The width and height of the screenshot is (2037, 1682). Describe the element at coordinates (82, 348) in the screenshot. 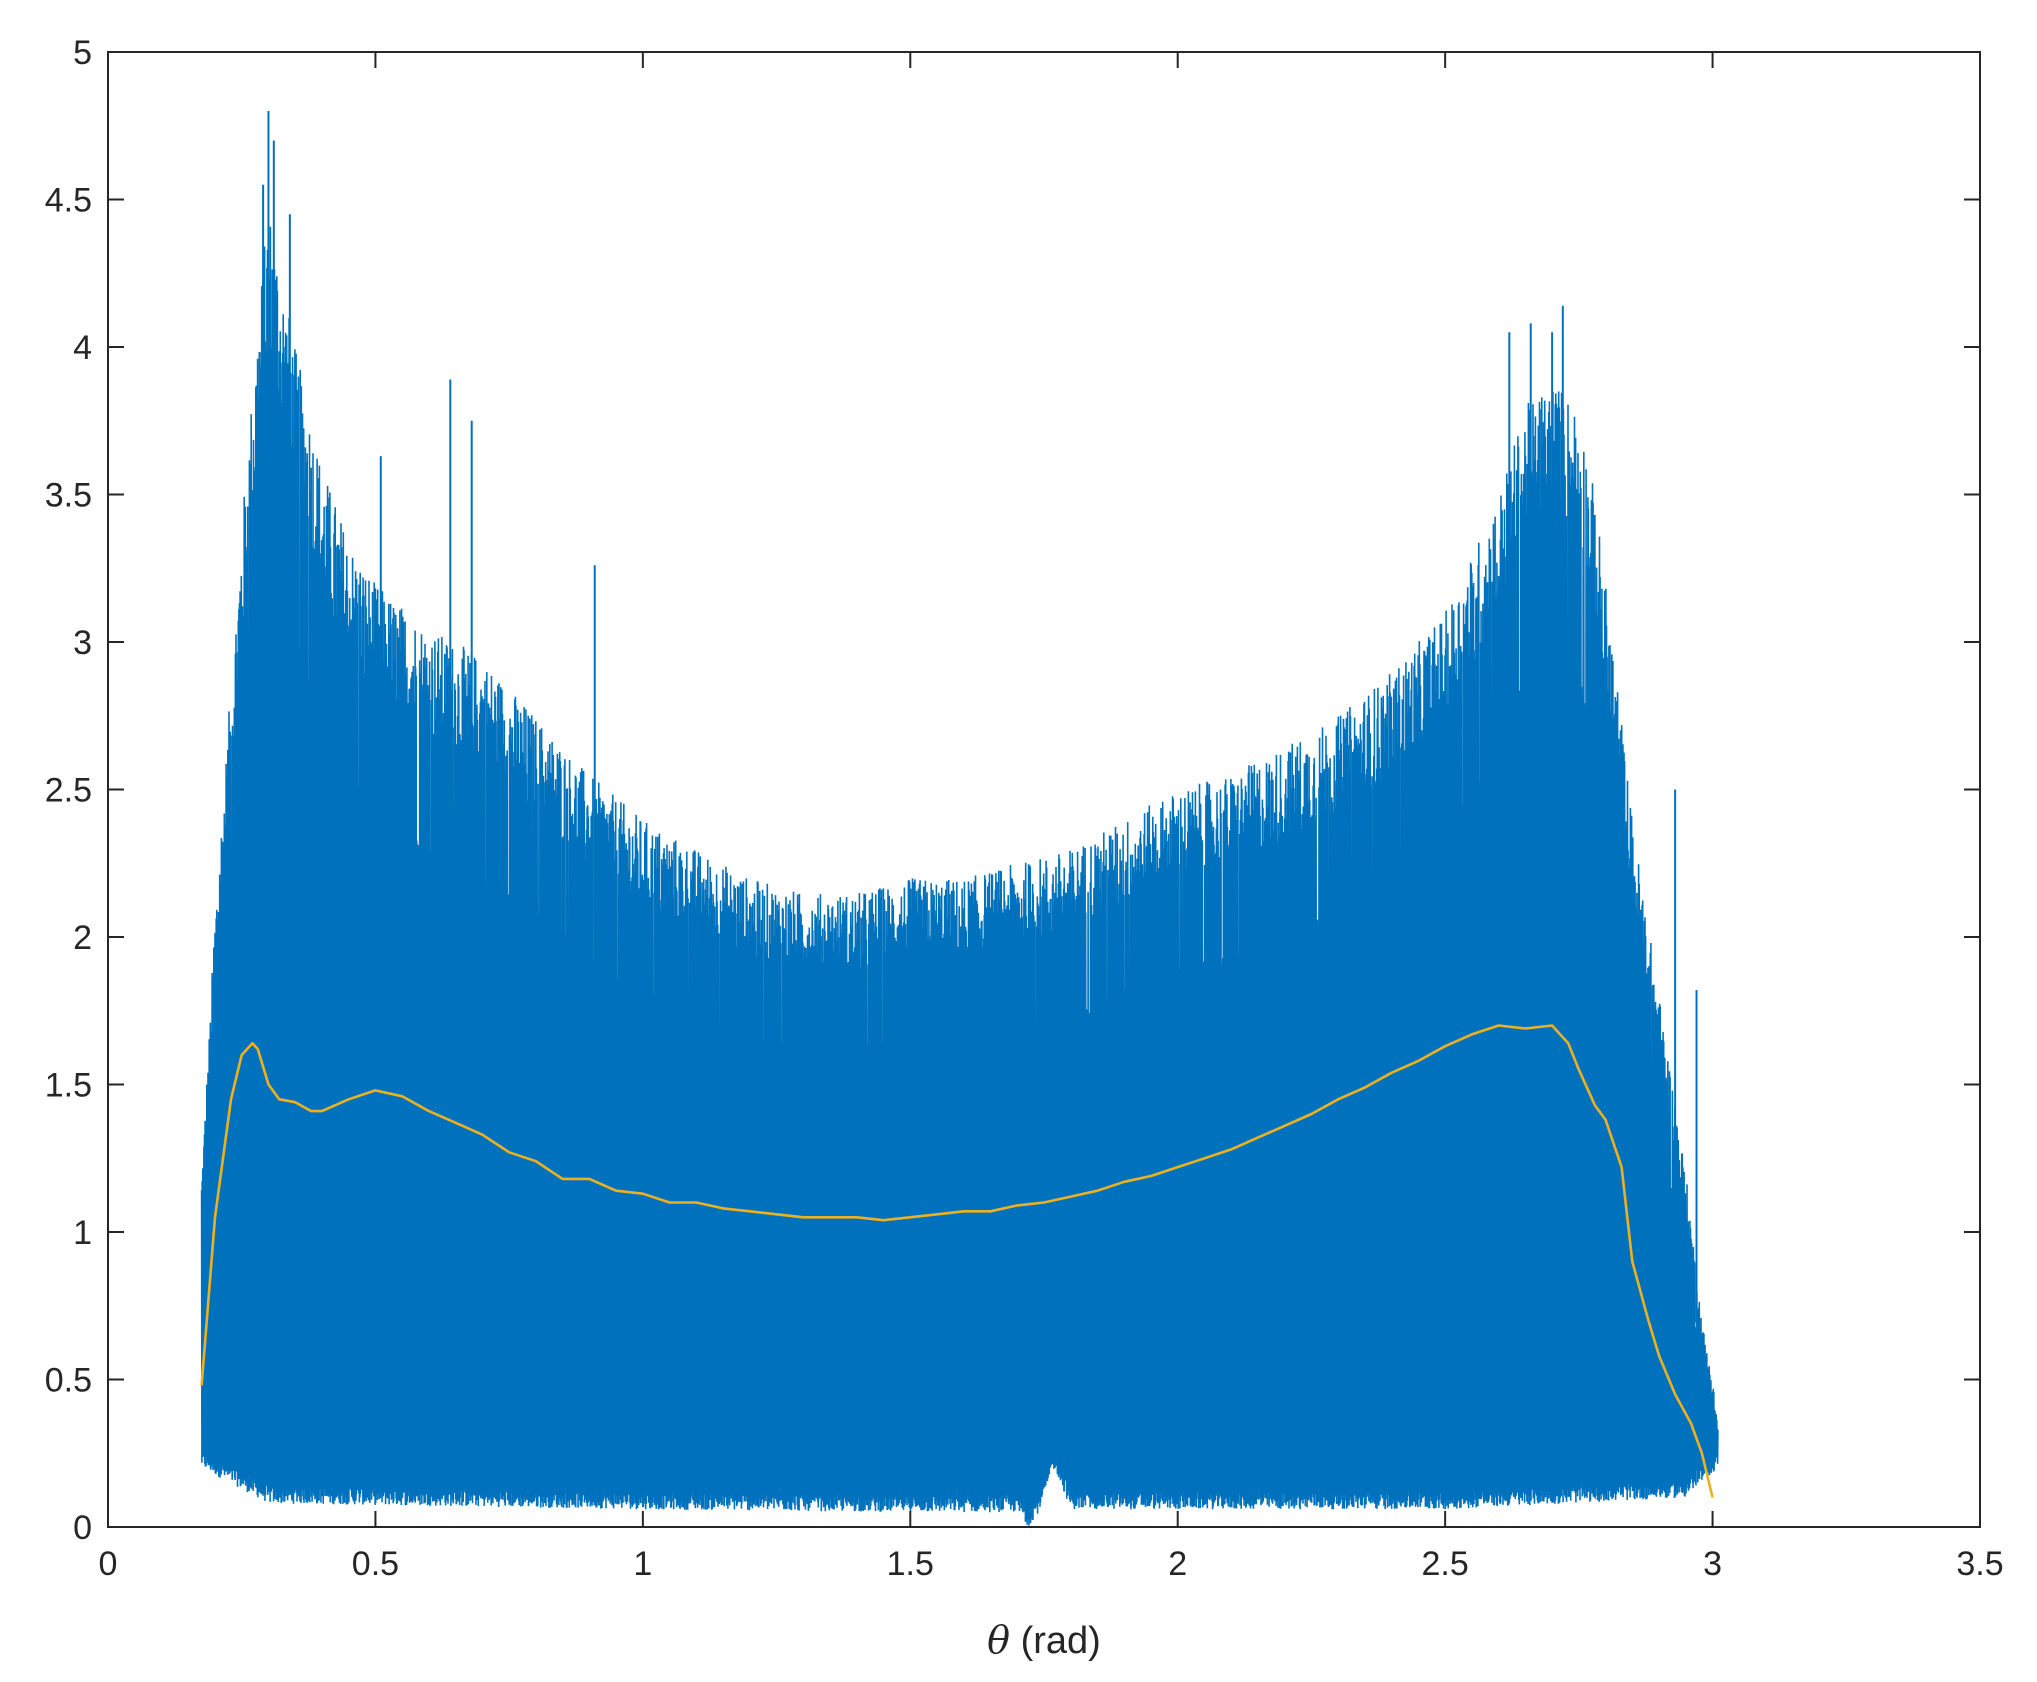

I see `y-tick-label: 4` at that location.